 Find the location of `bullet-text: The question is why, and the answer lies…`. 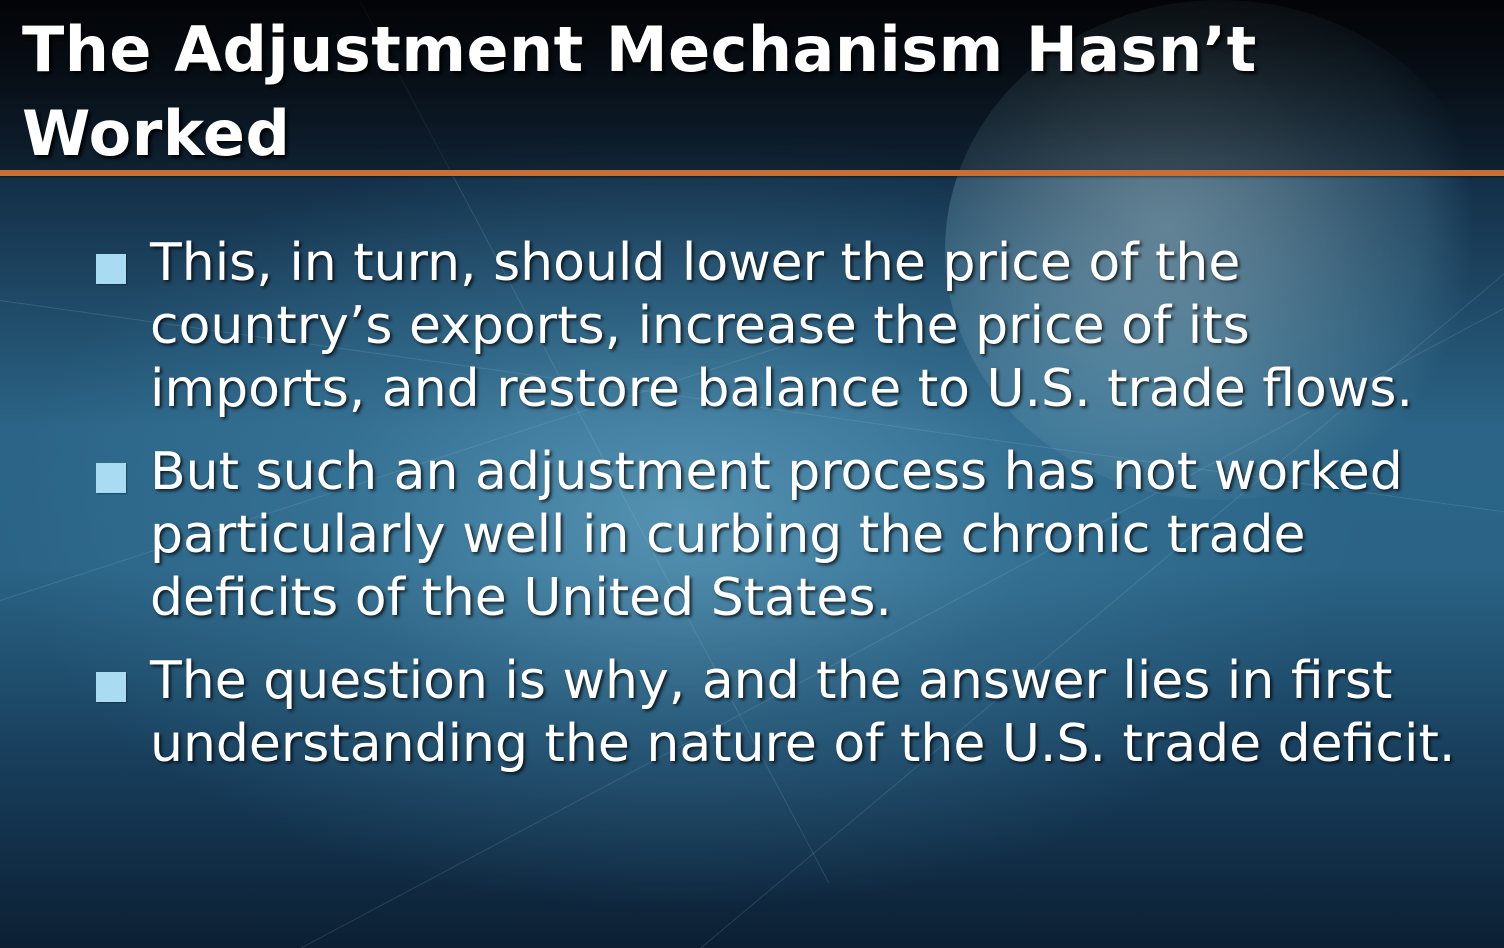

bullet-text: The question is why, and the answer lies… is located at coordinates (803, 712).